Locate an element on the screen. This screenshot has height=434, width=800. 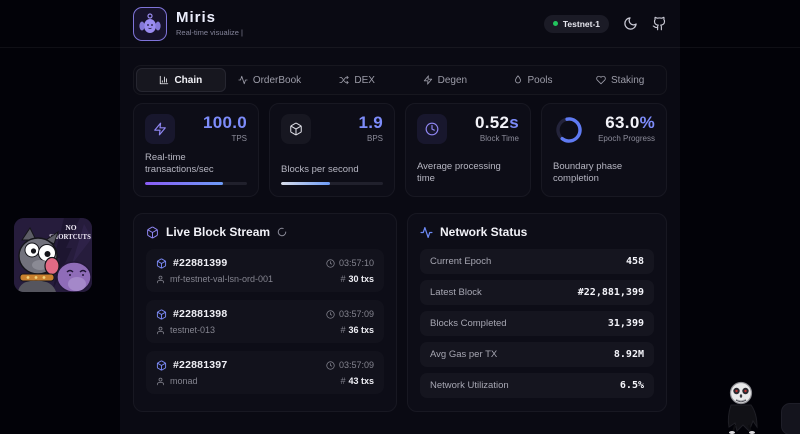
tab-label: DEX is located at coordinates (364, 80).